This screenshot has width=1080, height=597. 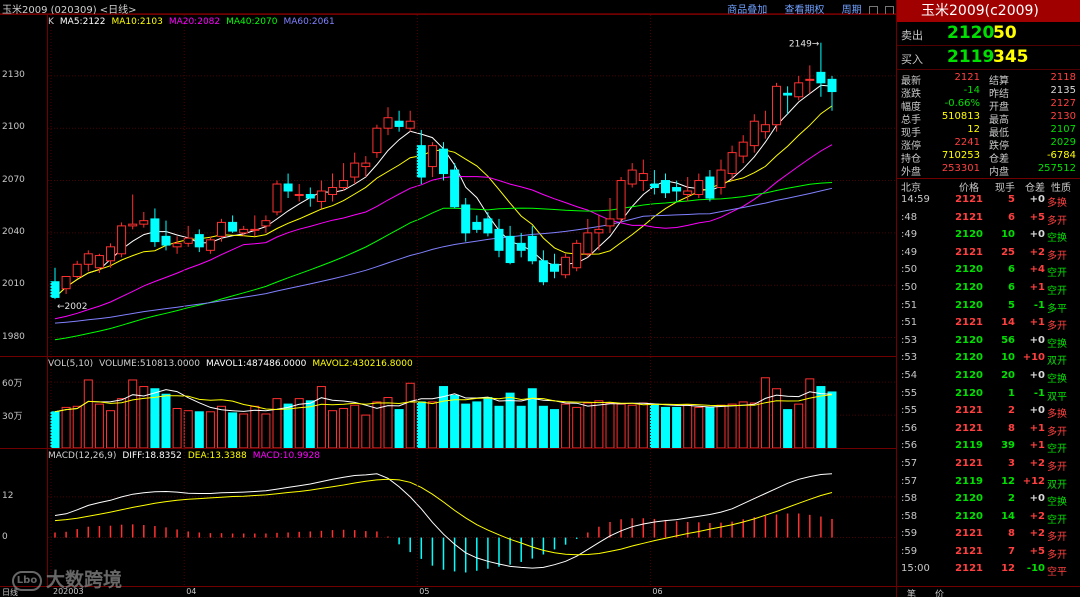 What do you see at coordinates (909, 463) in the screenshot?
I see `tick-time: :57` at bounding box center [909, 463].